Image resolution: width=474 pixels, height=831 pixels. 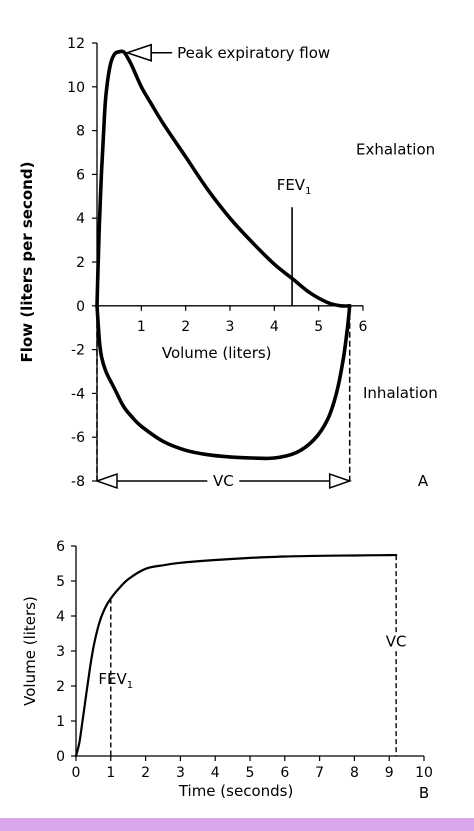 I want to click on flow-y-axis-label: Flow (liters per second), so click(x=27, y=262).